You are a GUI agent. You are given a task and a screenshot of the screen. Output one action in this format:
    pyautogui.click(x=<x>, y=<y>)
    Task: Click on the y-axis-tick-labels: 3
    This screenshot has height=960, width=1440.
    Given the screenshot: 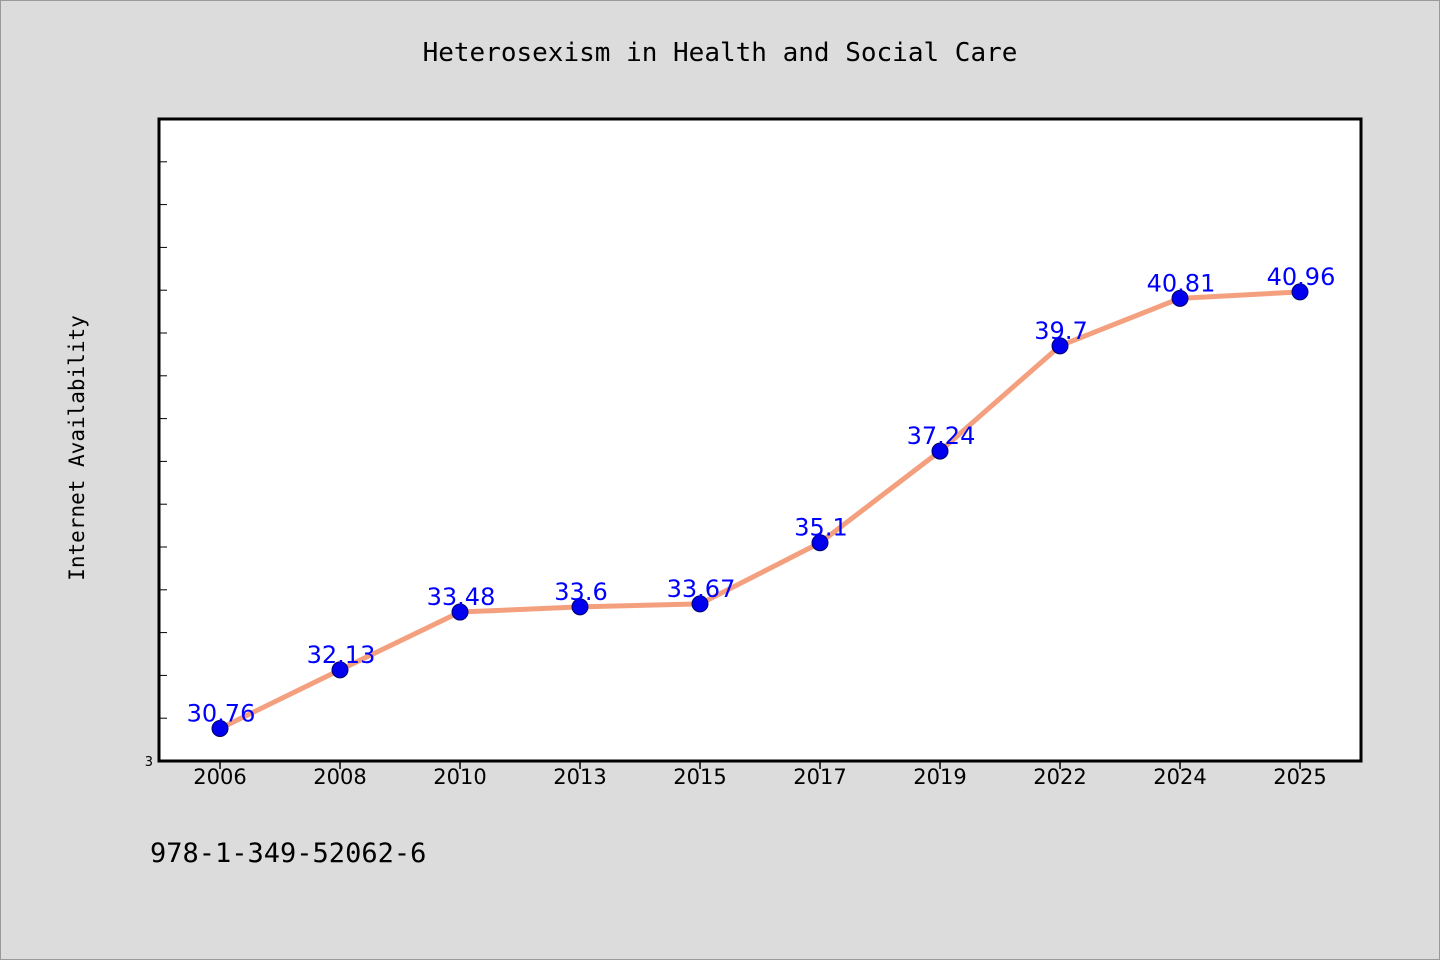 What is the action you would take?
    pyautogui.click(x=149, y=762)
    